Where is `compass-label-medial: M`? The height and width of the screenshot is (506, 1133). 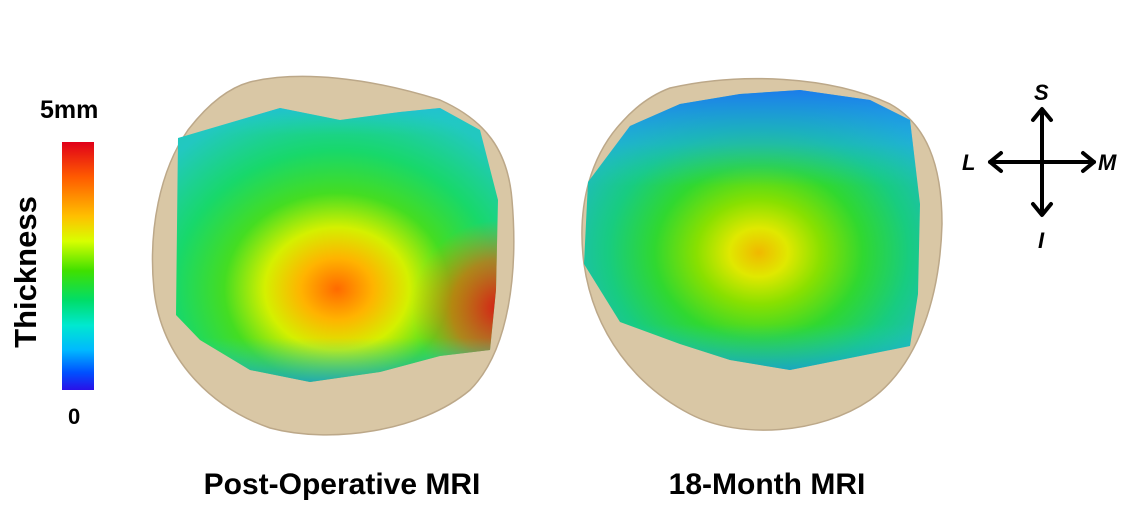 compass-label-medial: M is located at coordinates (1107, 162).